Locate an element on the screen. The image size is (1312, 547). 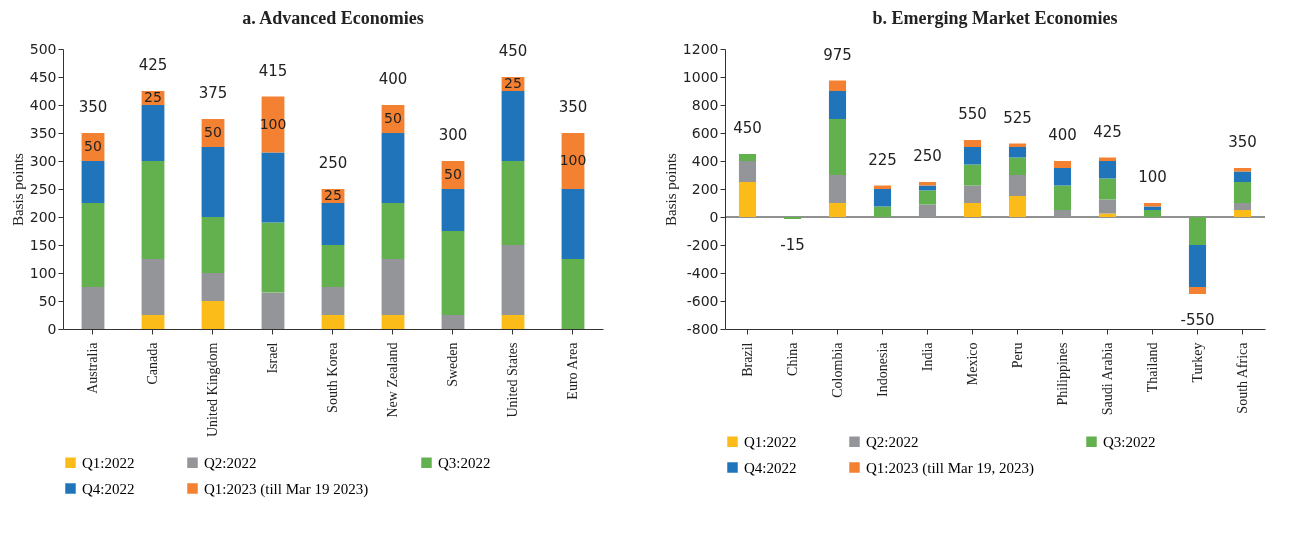
total-label: 100 is located at coordinates (1152, 177).